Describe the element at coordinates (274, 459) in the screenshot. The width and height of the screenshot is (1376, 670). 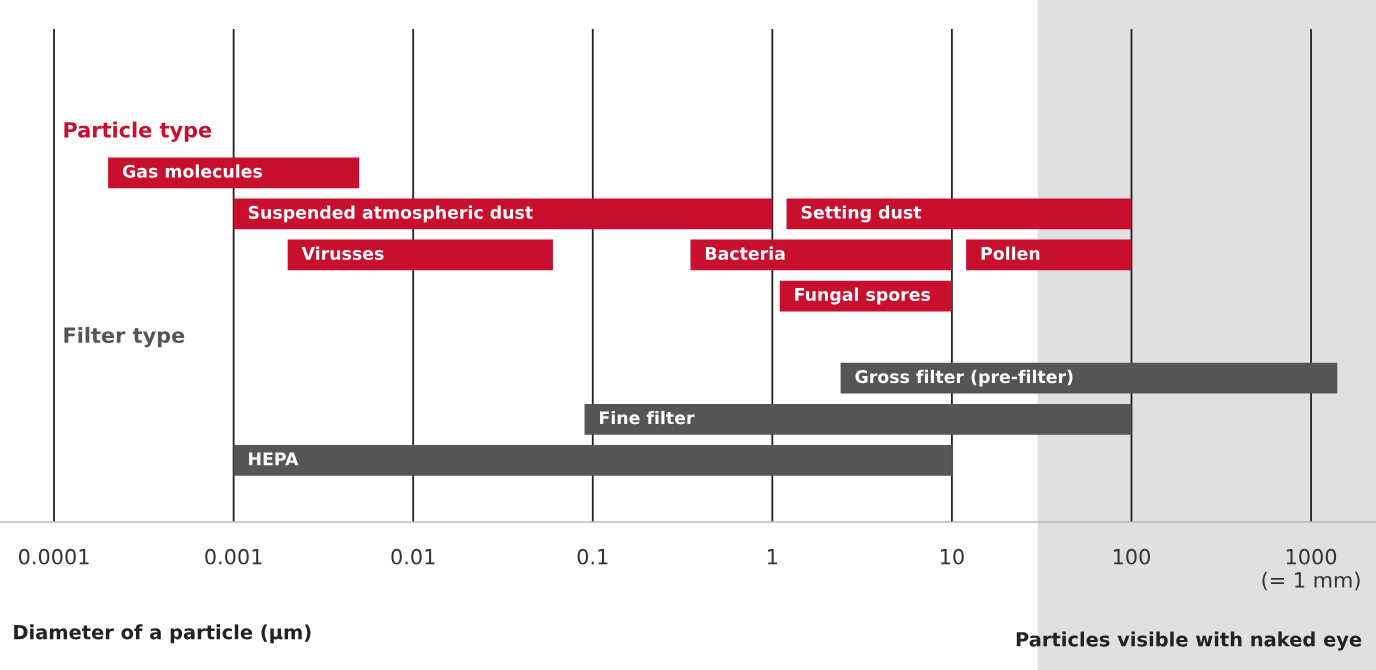
I see `data-label: HEPA` at that location.